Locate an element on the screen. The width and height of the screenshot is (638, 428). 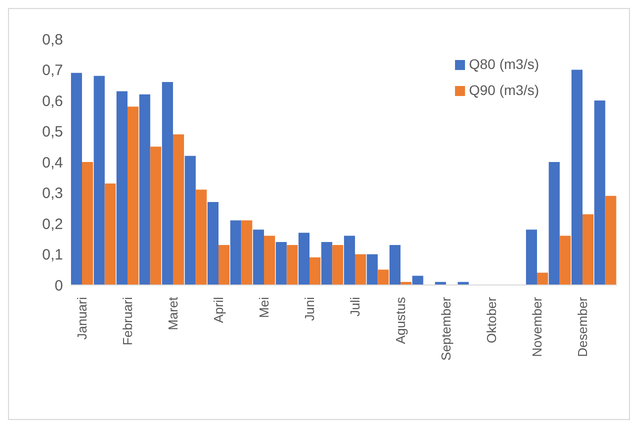
x-tick-label: Mei is located at coordinates (264, 307).